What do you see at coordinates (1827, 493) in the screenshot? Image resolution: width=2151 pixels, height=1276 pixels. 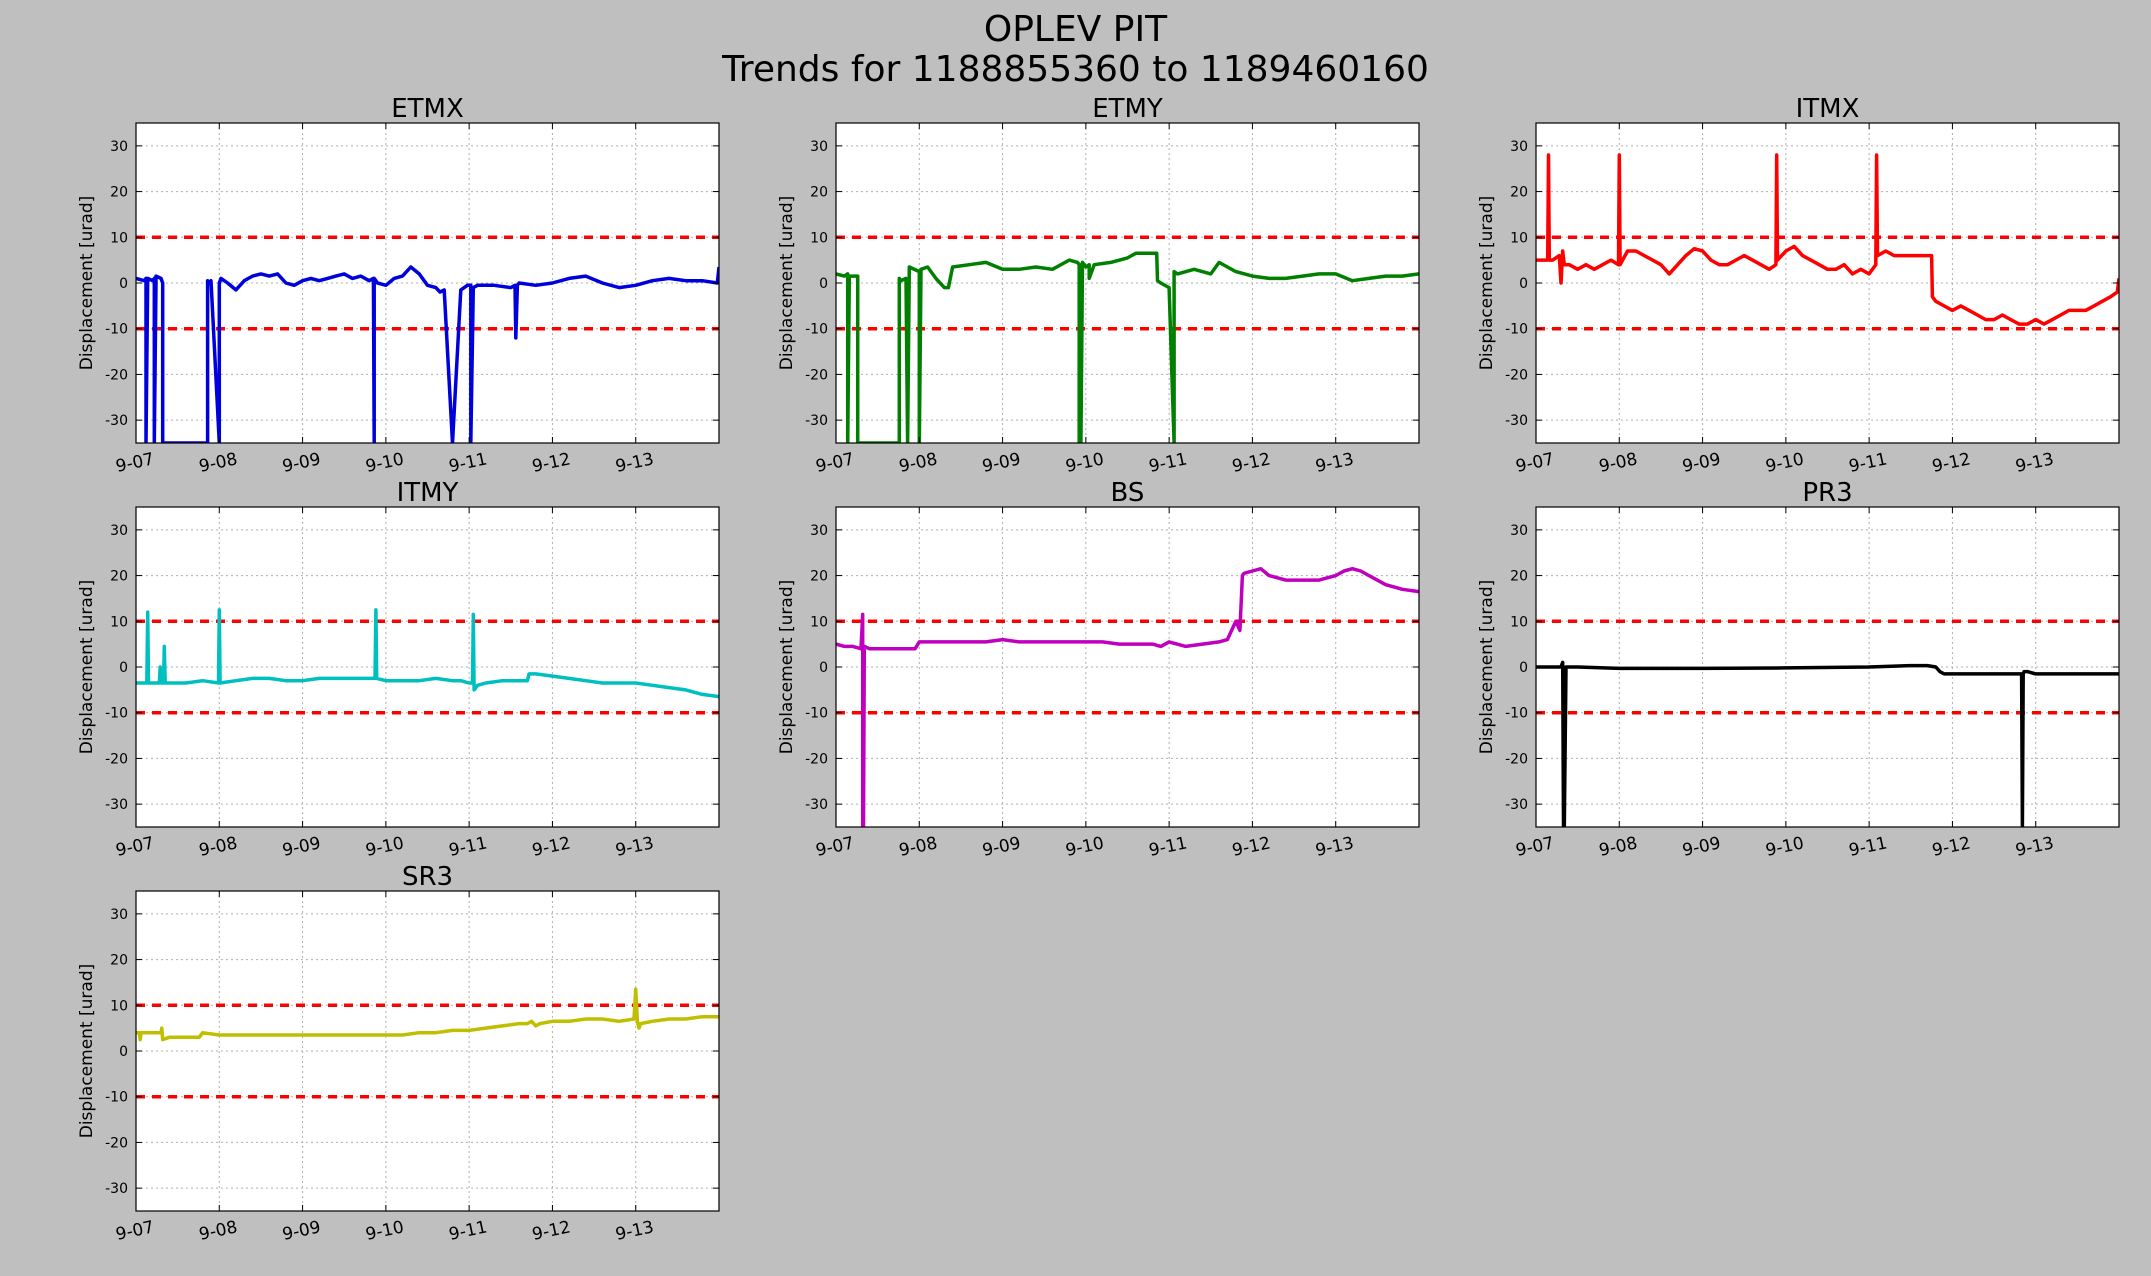 I see `subplot-title: PR3` at bounding box center [1827, 493].